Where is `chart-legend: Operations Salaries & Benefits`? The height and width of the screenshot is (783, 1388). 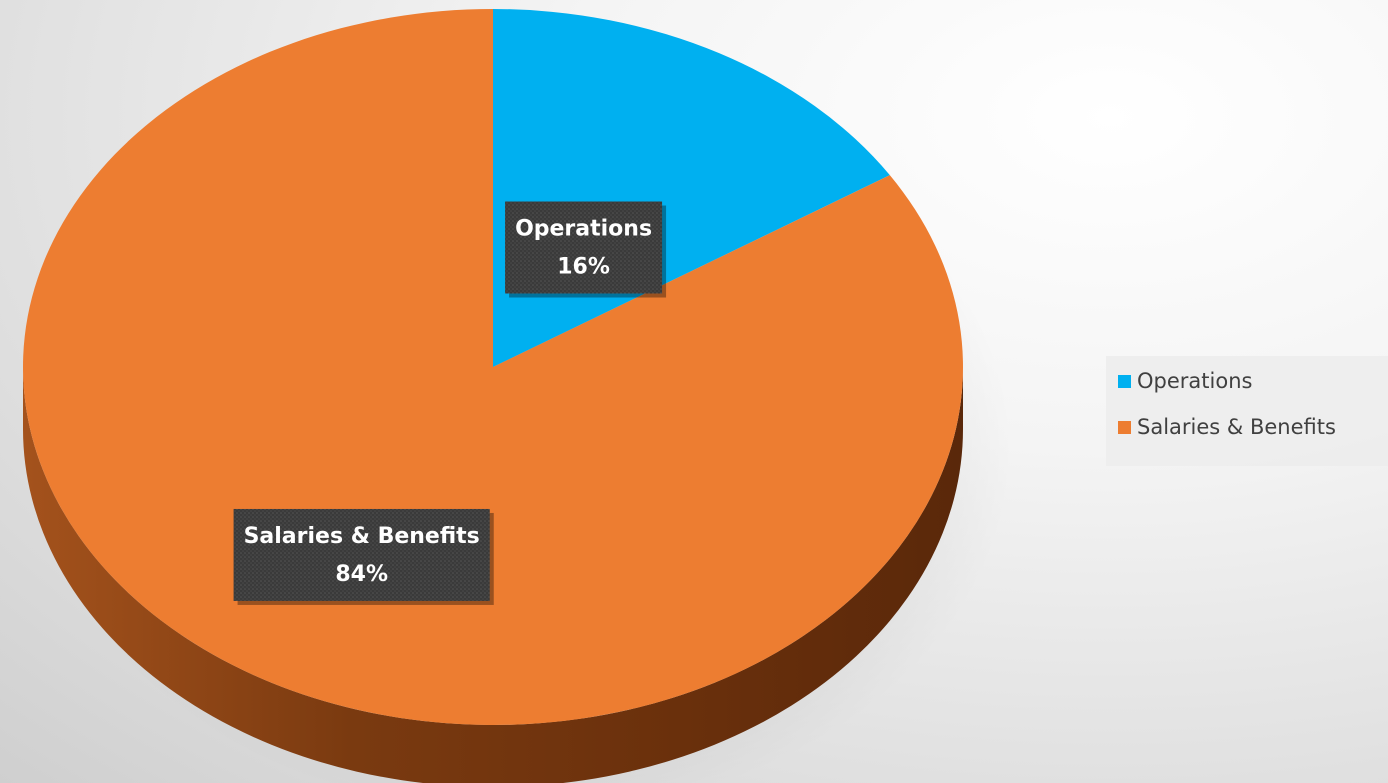 chart-legend: Operations Salaries & Benefits is located at coordinates (1247, 411).